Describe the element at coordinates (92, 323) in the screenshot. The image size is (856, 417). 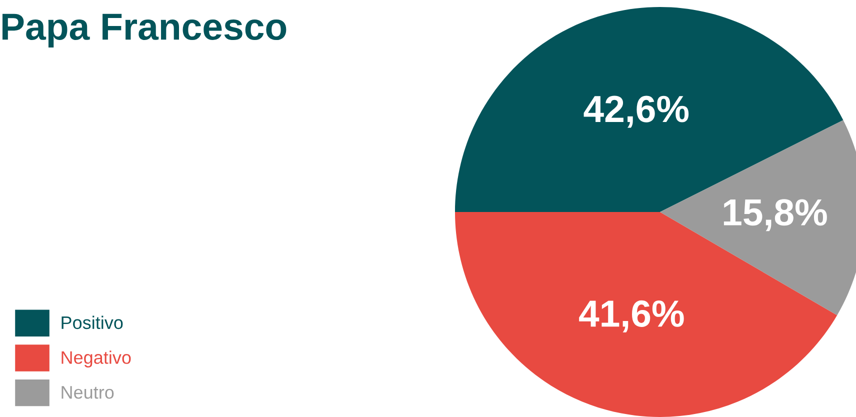
I see `legend-label: Positivo` at that location.